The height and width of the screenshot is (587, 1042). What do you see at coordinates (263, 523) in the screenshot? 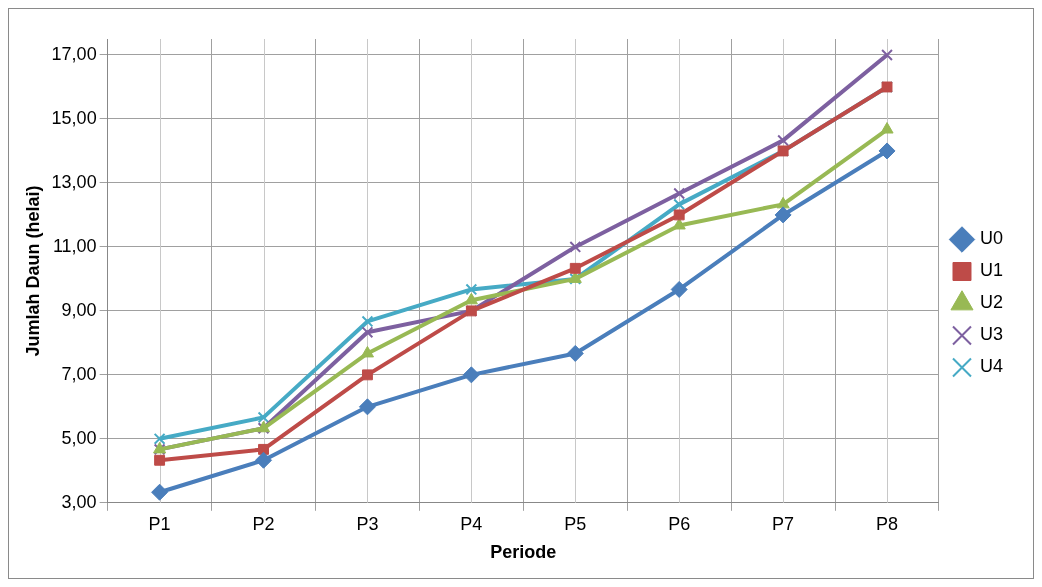
I see `x-tick-label: P2` at bounding box center [263, 523].